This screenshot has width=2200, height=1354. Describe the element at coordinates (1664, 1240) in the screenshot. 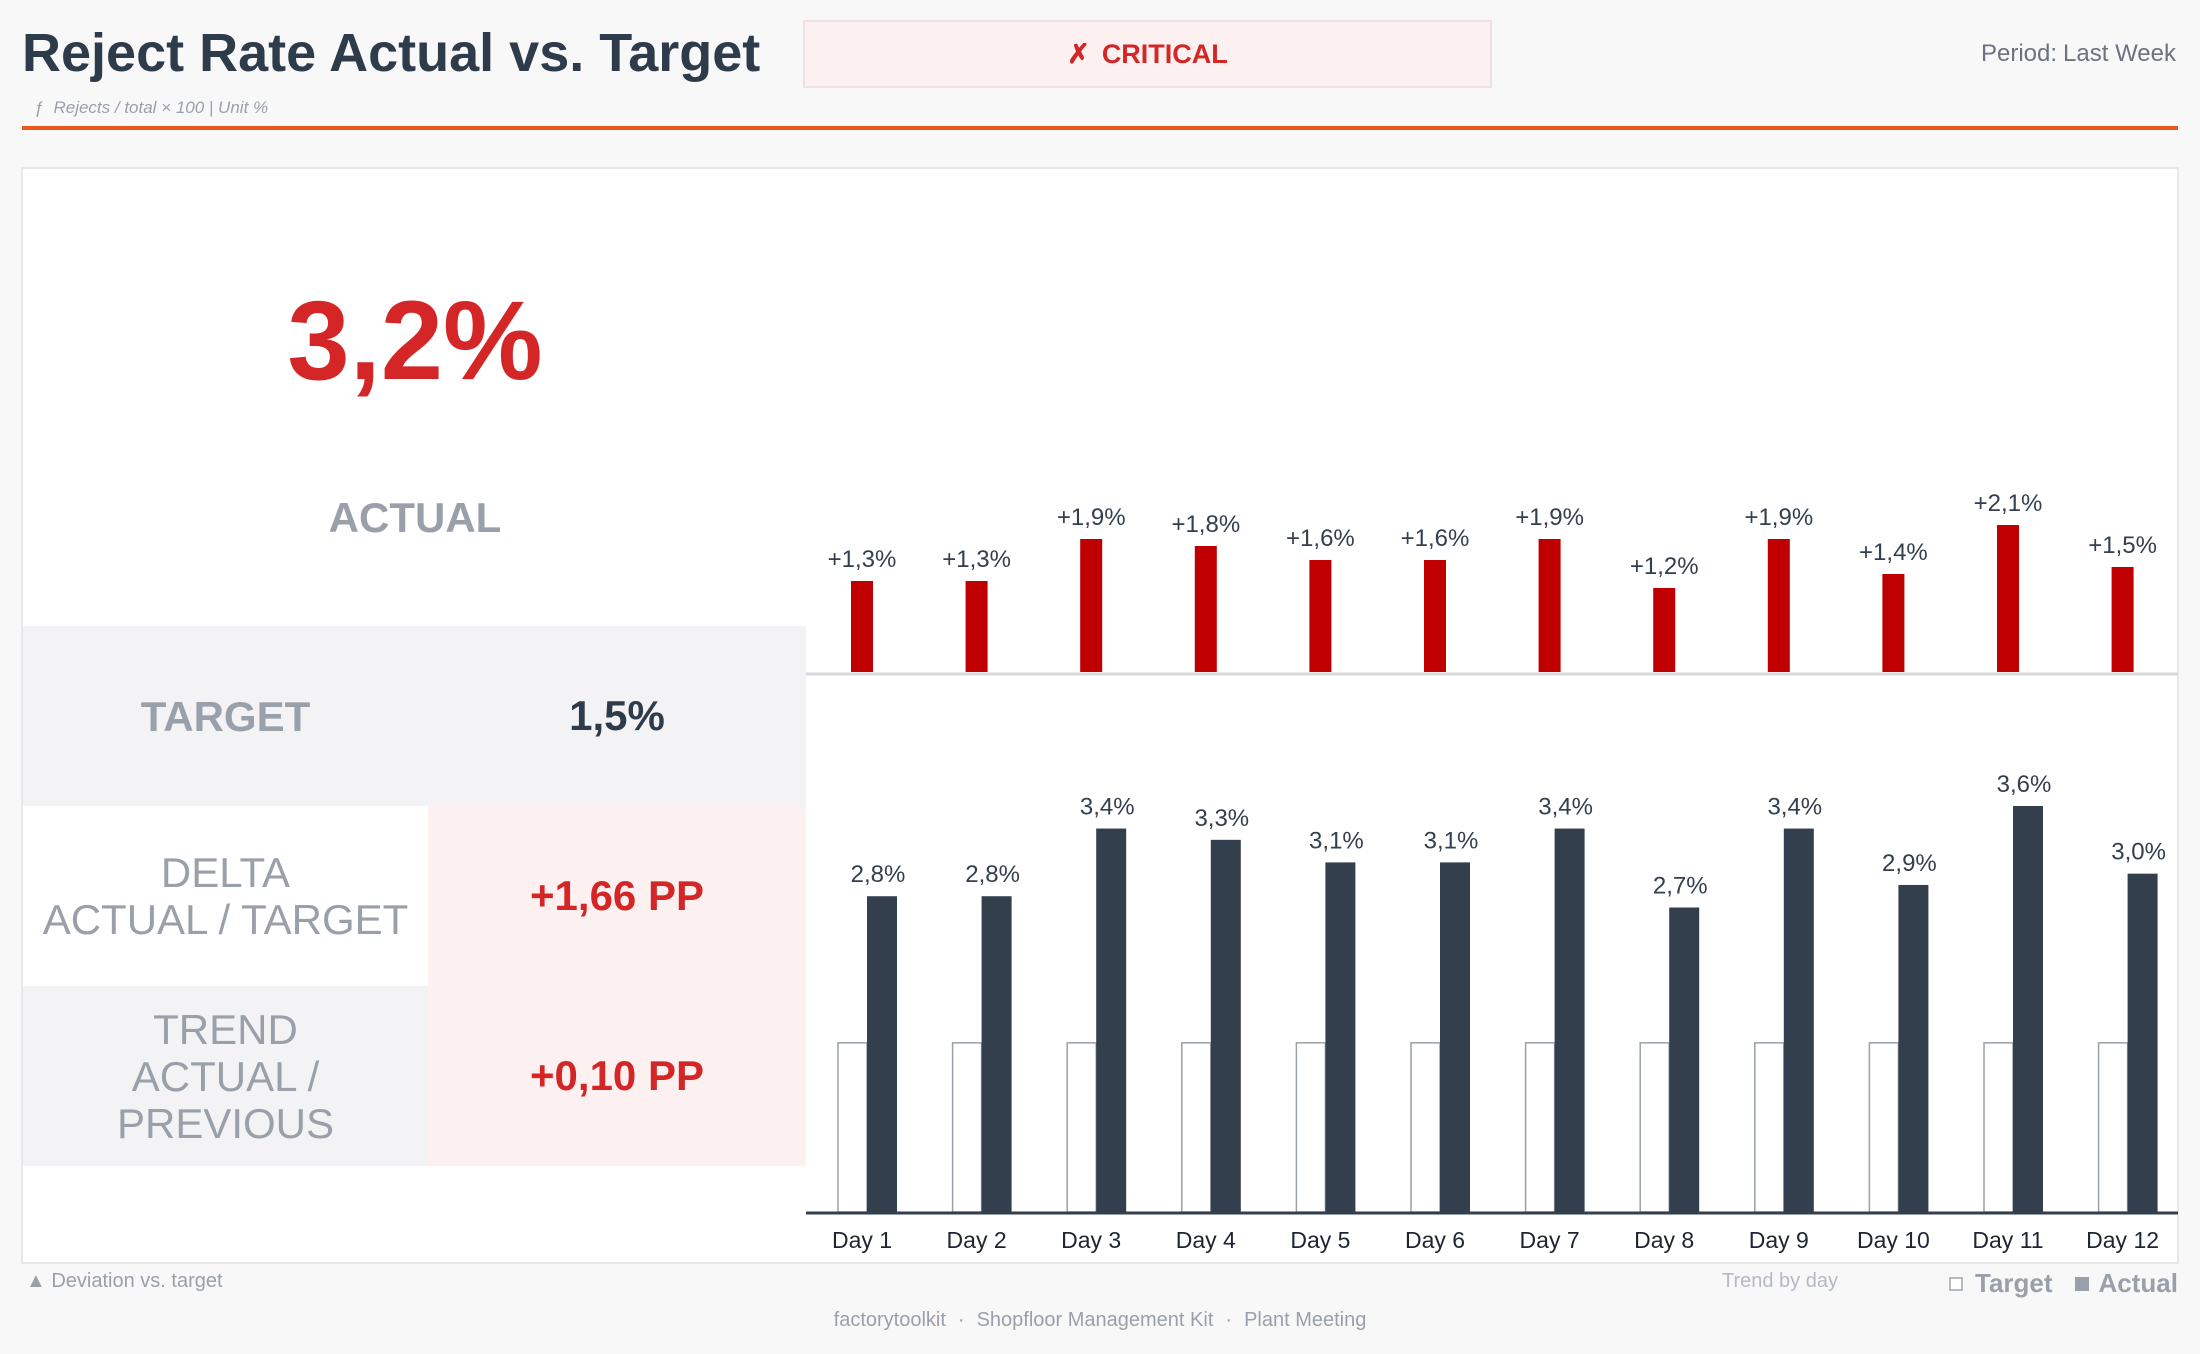

I see `x-tick-label: Day 8` at that location.